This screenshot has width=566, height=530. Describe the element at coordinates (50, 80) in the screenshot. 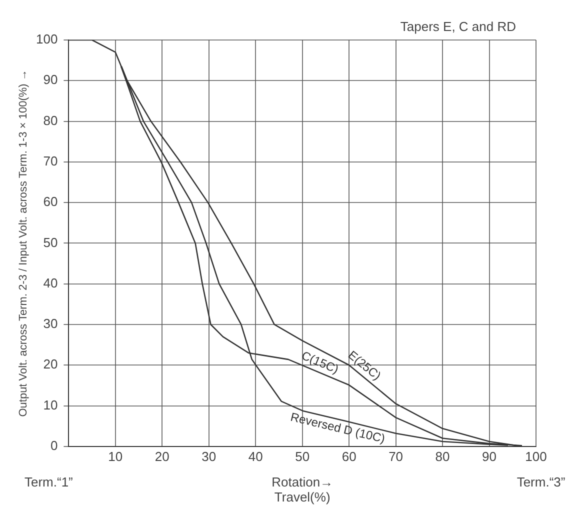

I see `y-tick-label: 90` at that location.